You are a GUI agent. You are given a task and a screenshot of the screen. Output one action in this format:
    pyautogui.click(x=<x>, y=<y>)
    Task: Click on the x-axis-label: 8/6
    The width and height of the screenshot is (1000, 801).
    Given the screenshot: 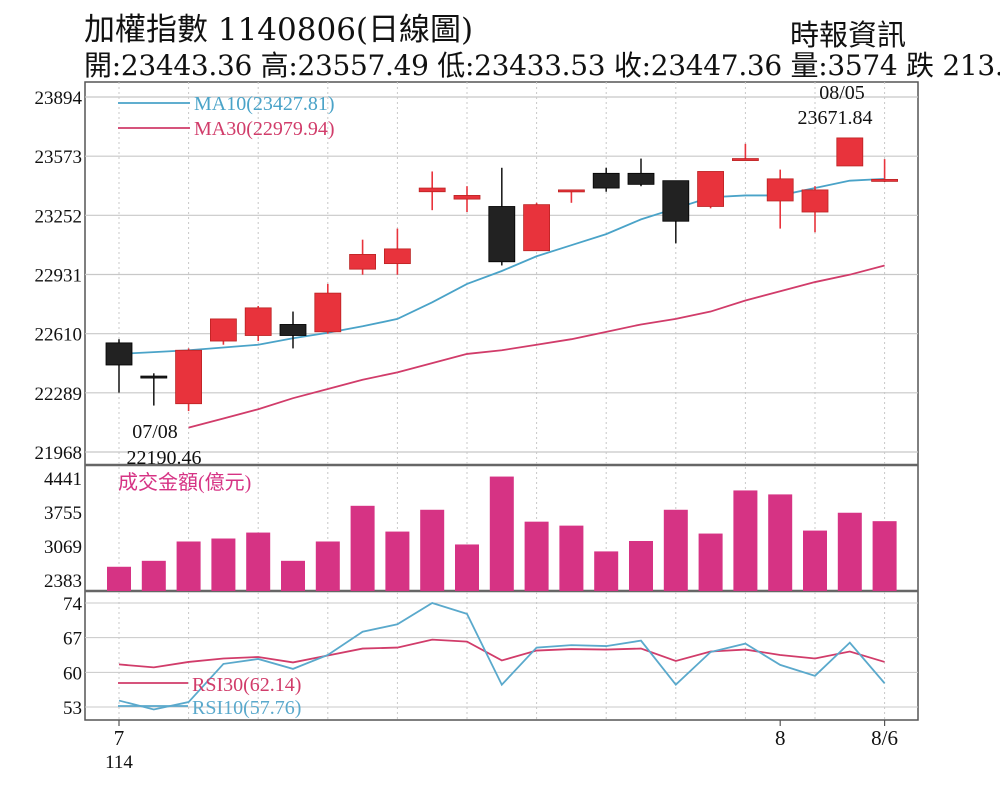 What is the action you would take?
    pyautogui.click(x=884, y=738)
    